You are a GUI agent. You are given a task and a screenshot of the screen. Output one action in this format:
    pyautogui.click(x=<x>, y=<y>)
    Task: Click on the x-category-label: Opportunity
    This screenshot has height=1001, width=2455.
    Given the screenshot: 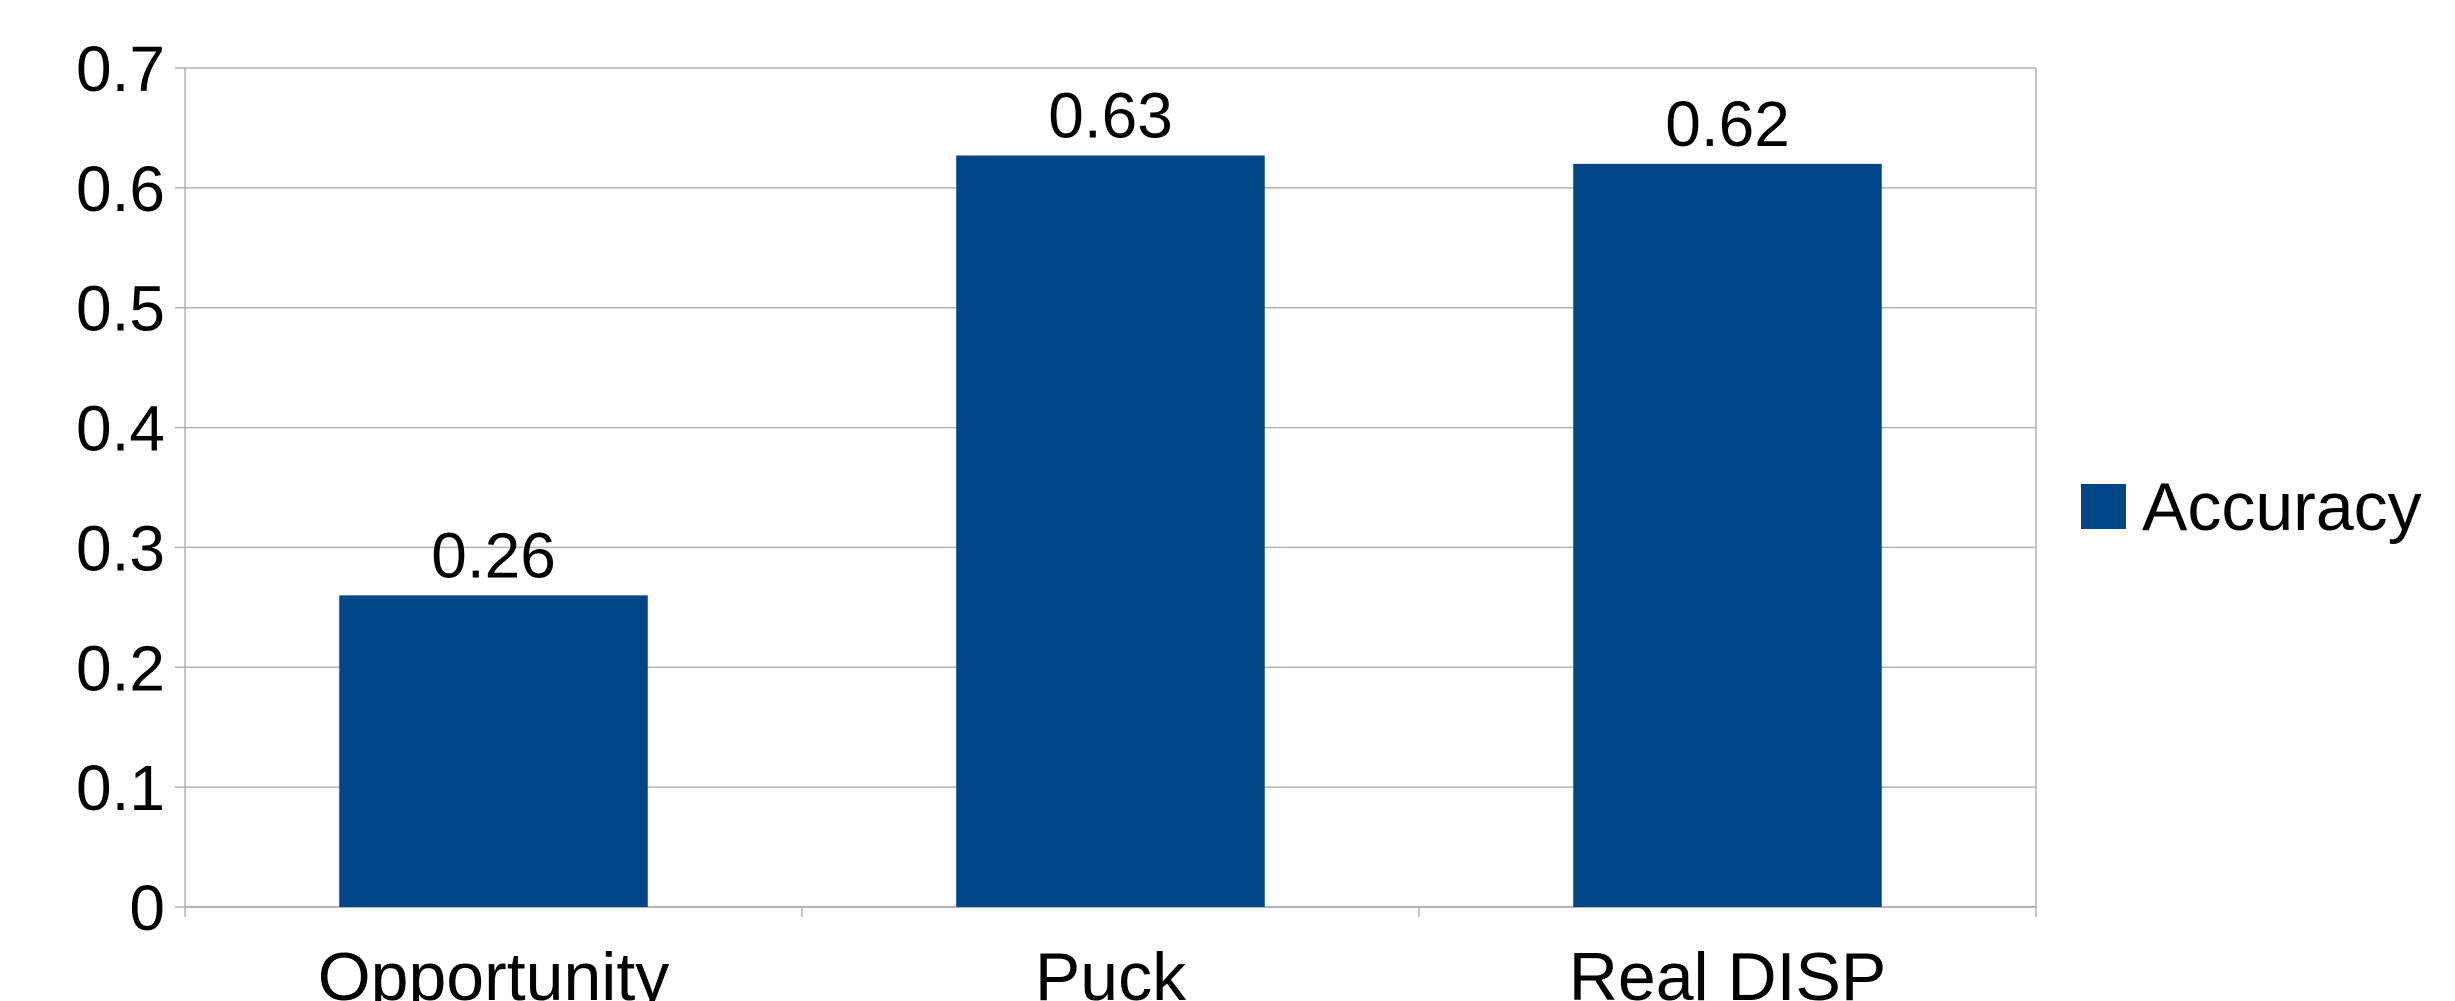 What is the action you would take?
    pyautogui.click(x=494, y=970)
    